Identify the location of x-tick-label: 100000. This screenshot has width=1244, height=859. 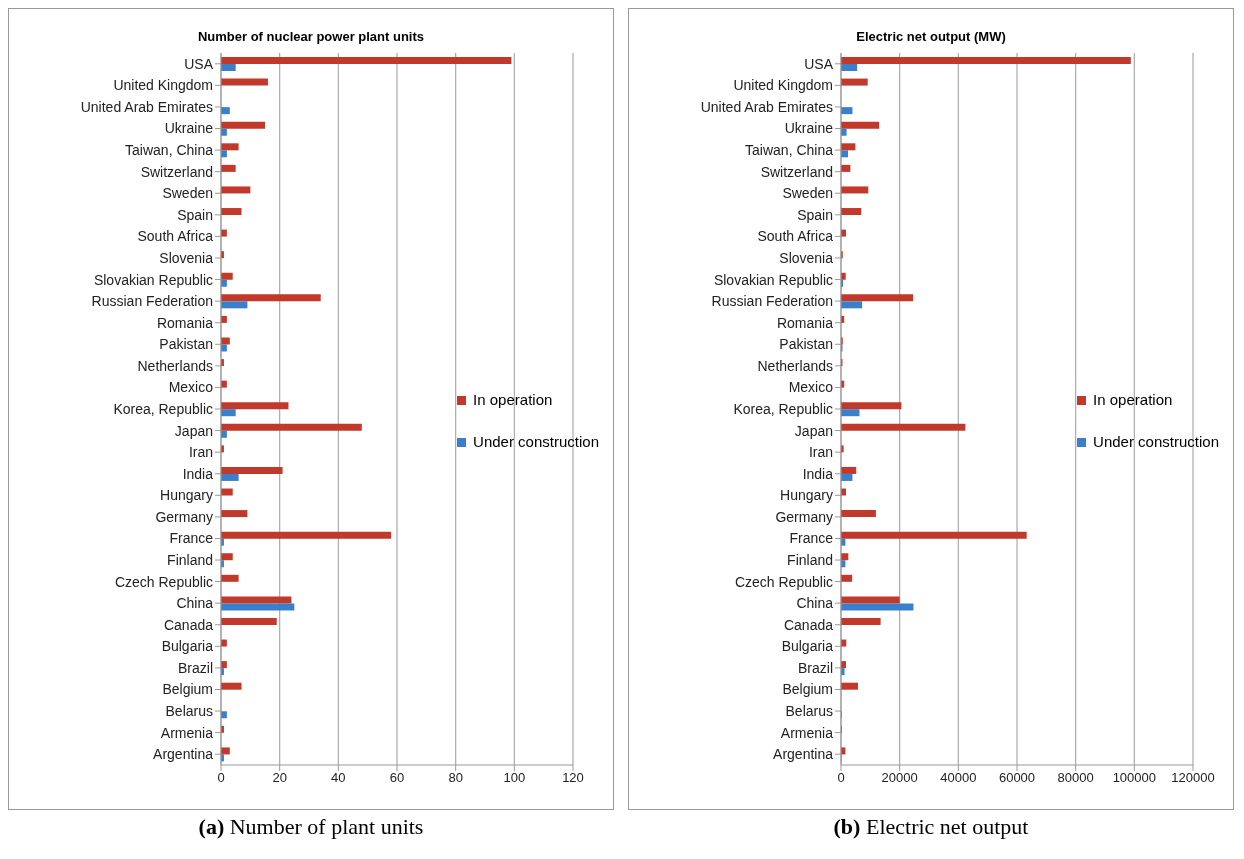
(1134, 778).